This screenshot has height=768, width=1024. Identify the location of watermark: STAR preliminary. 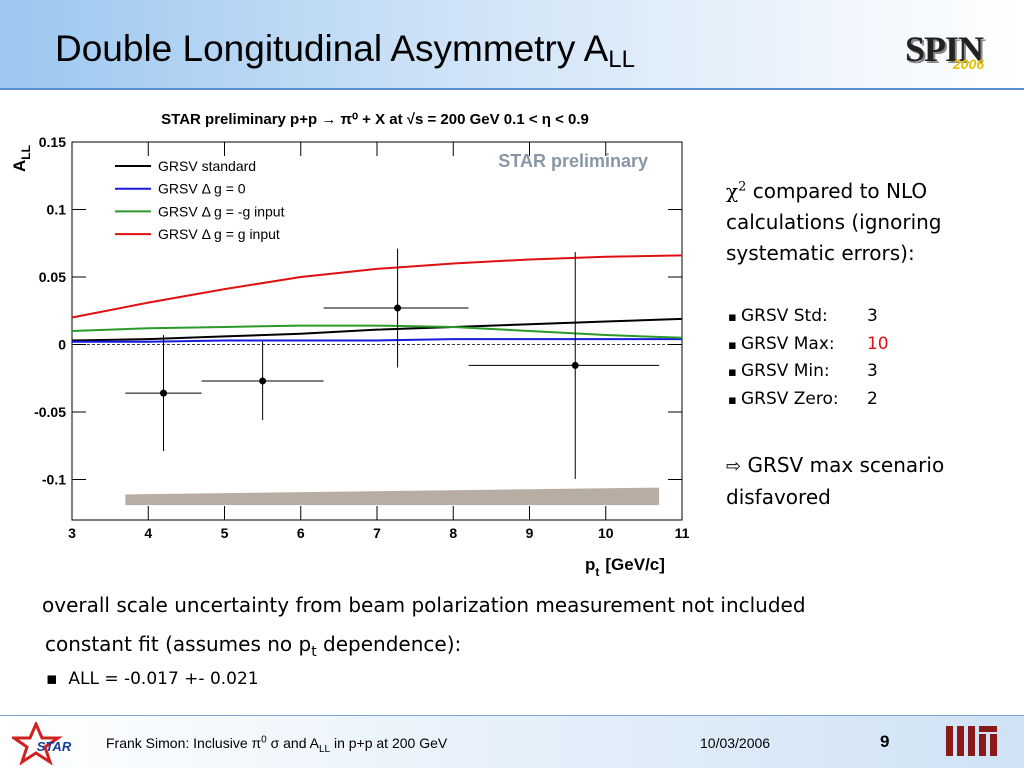
(573, 161).